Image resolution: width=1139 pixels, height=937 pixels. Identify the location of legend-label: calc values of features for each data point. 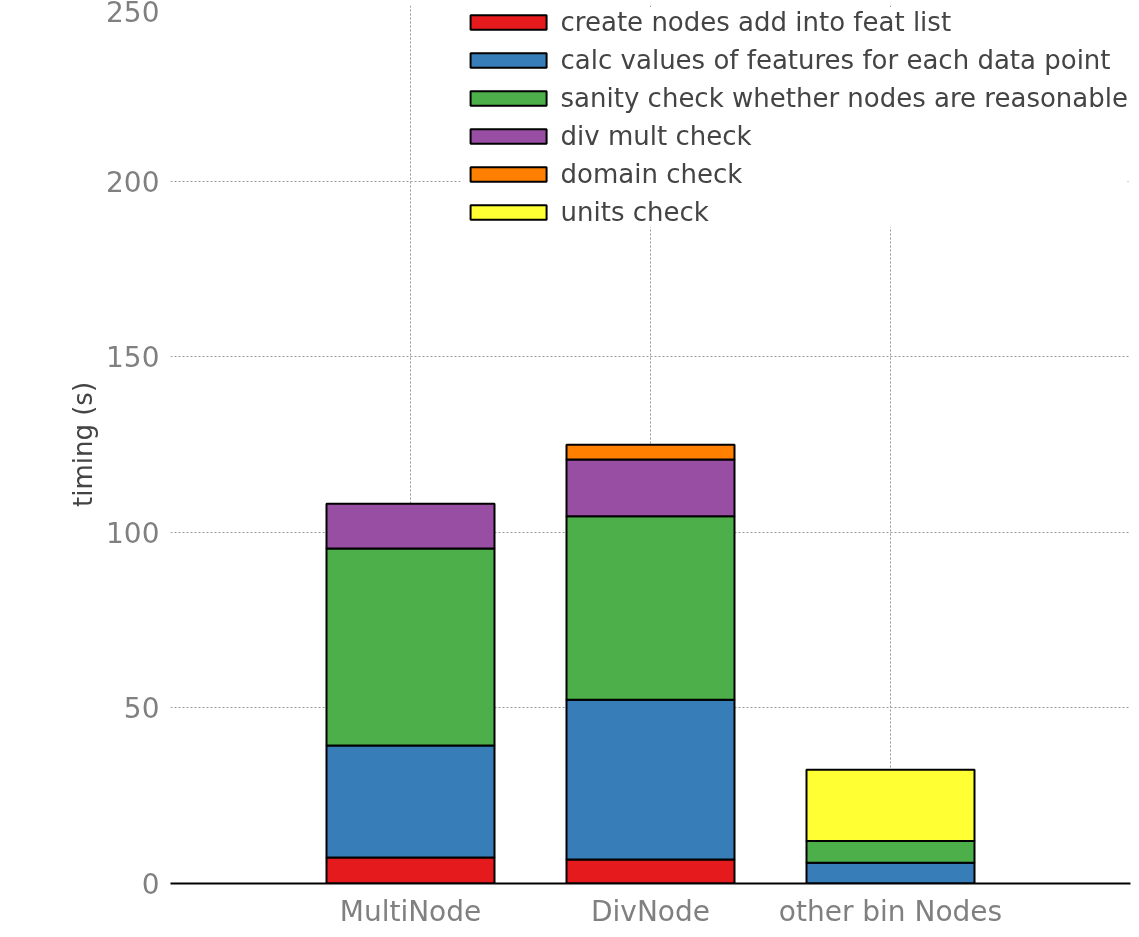
(835, 60).